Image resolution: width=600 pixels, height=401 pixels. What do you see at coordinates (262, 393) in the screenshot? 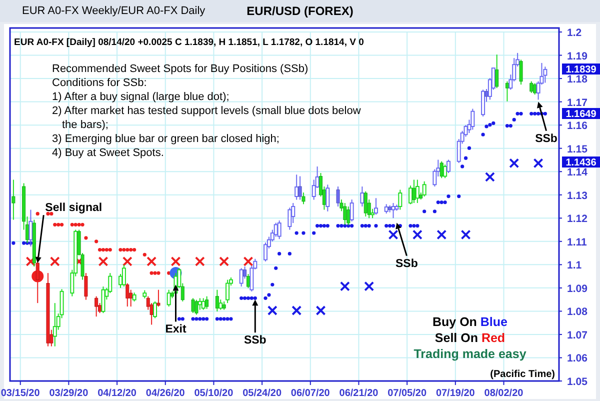
I see `x-tick-label: 05/24/20` at bounding box center [262, 393].